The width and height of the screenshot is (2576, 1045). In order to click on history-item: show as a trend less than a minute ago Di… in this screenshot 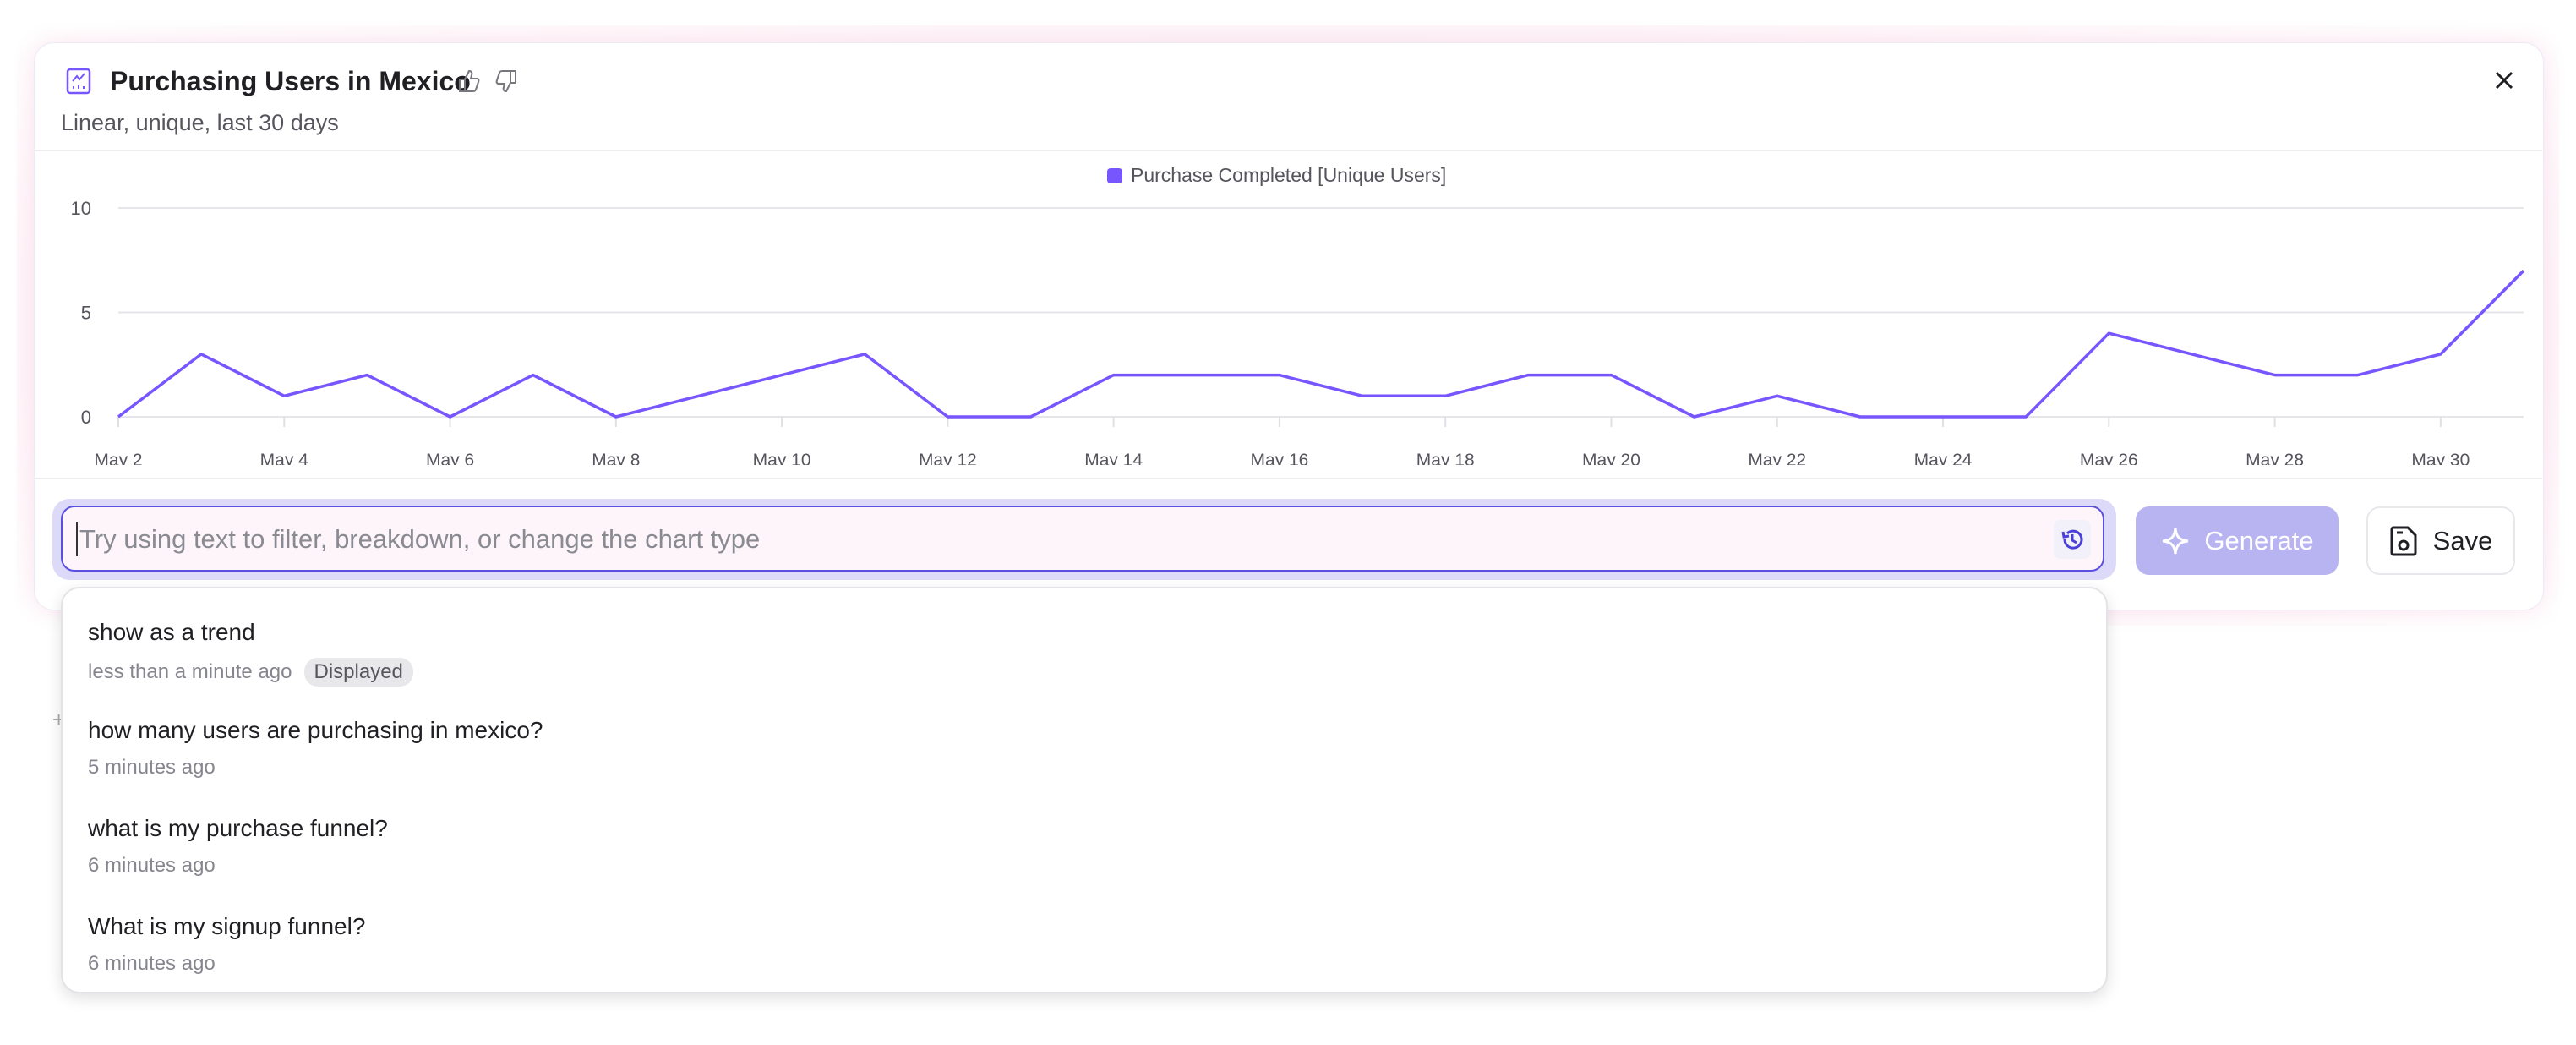, I will do `click(250, 653)`.